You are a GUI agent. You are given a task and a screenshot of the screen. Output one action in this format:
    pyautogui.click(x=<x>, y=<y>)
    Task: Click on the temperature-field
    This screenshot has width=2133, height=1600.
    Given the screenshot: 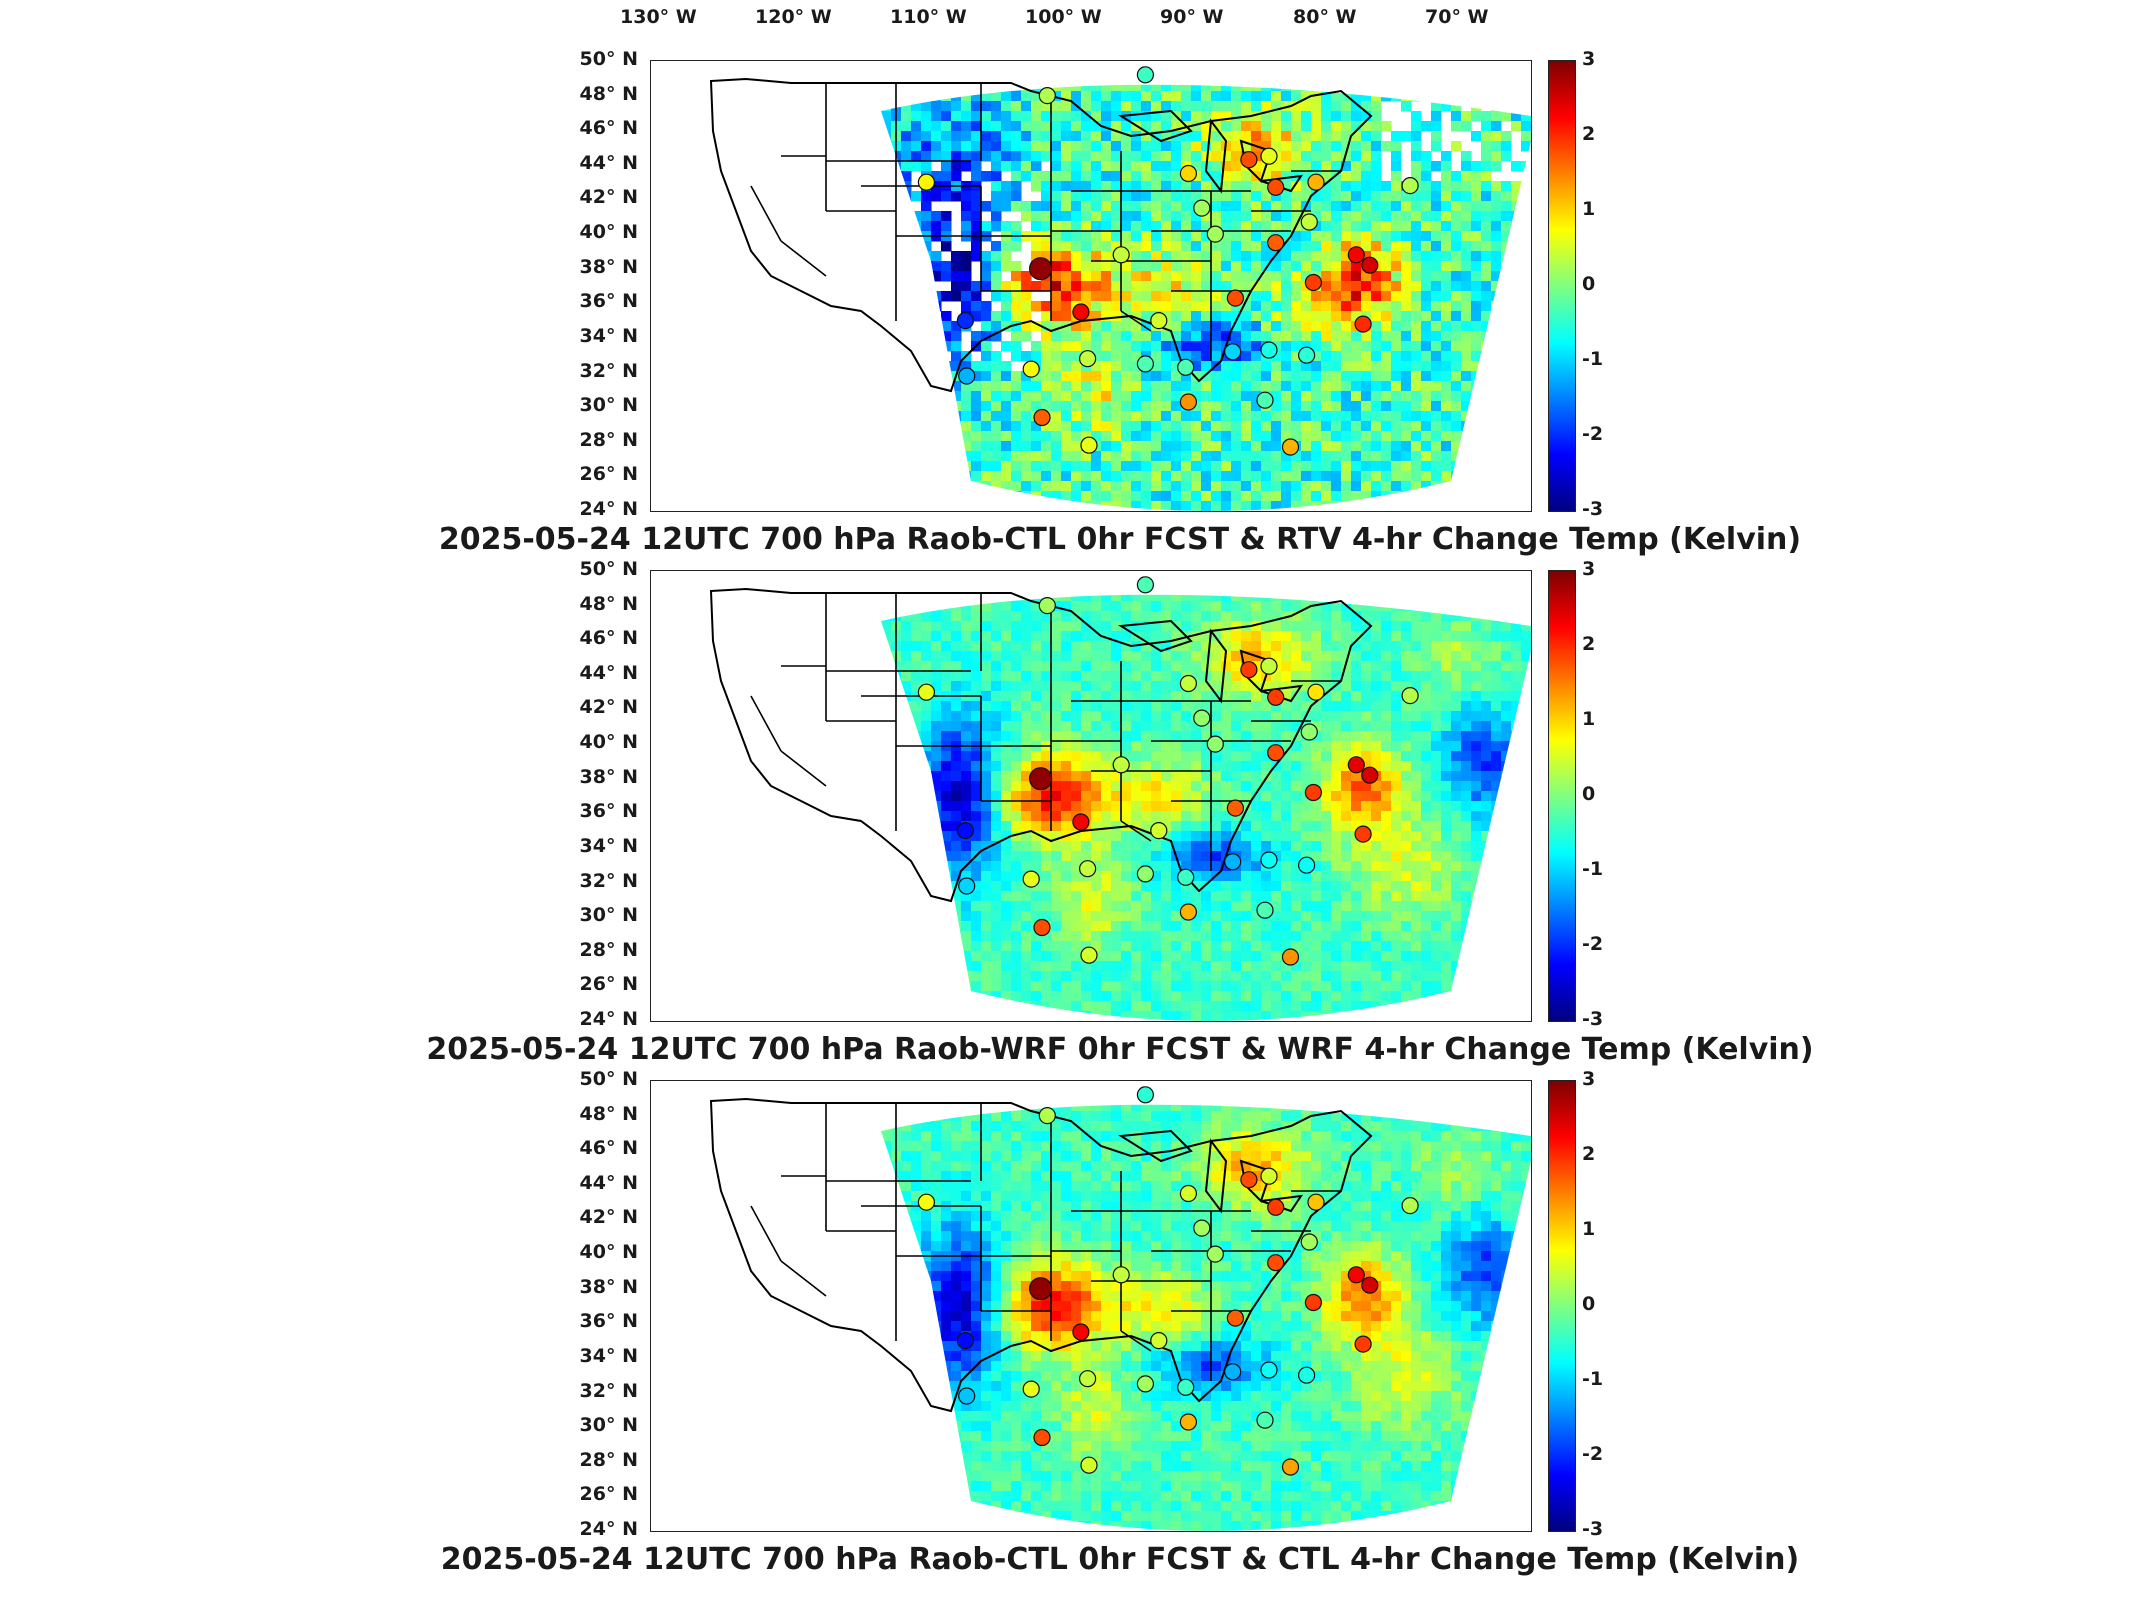 What is the action you would take?
    pyautogui.click(x=1206, y=1317)
    